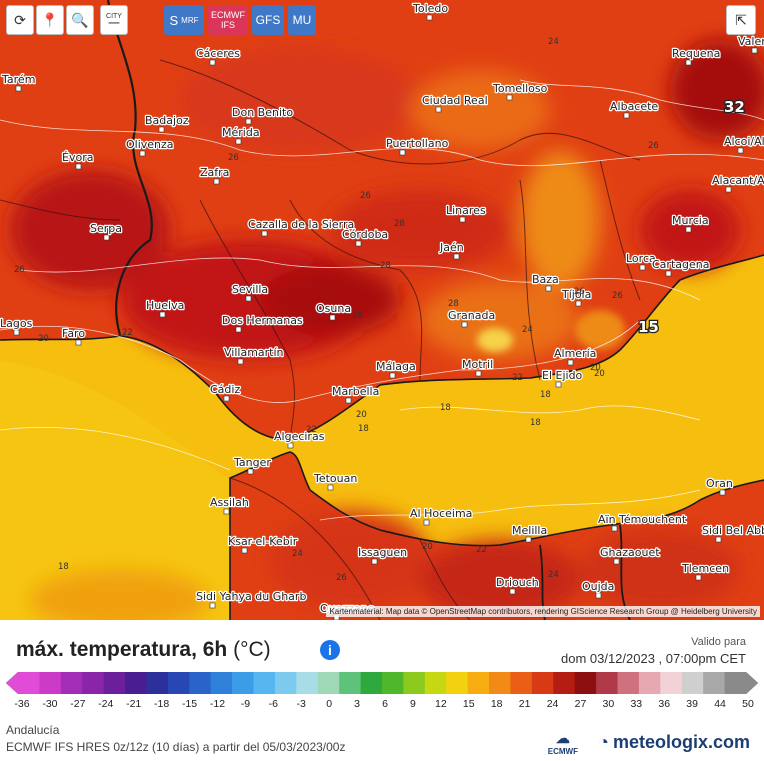 The height and width of the screenshot is (761, 764). I want to click on model-button-gfs: GFS, so click(268, 20).